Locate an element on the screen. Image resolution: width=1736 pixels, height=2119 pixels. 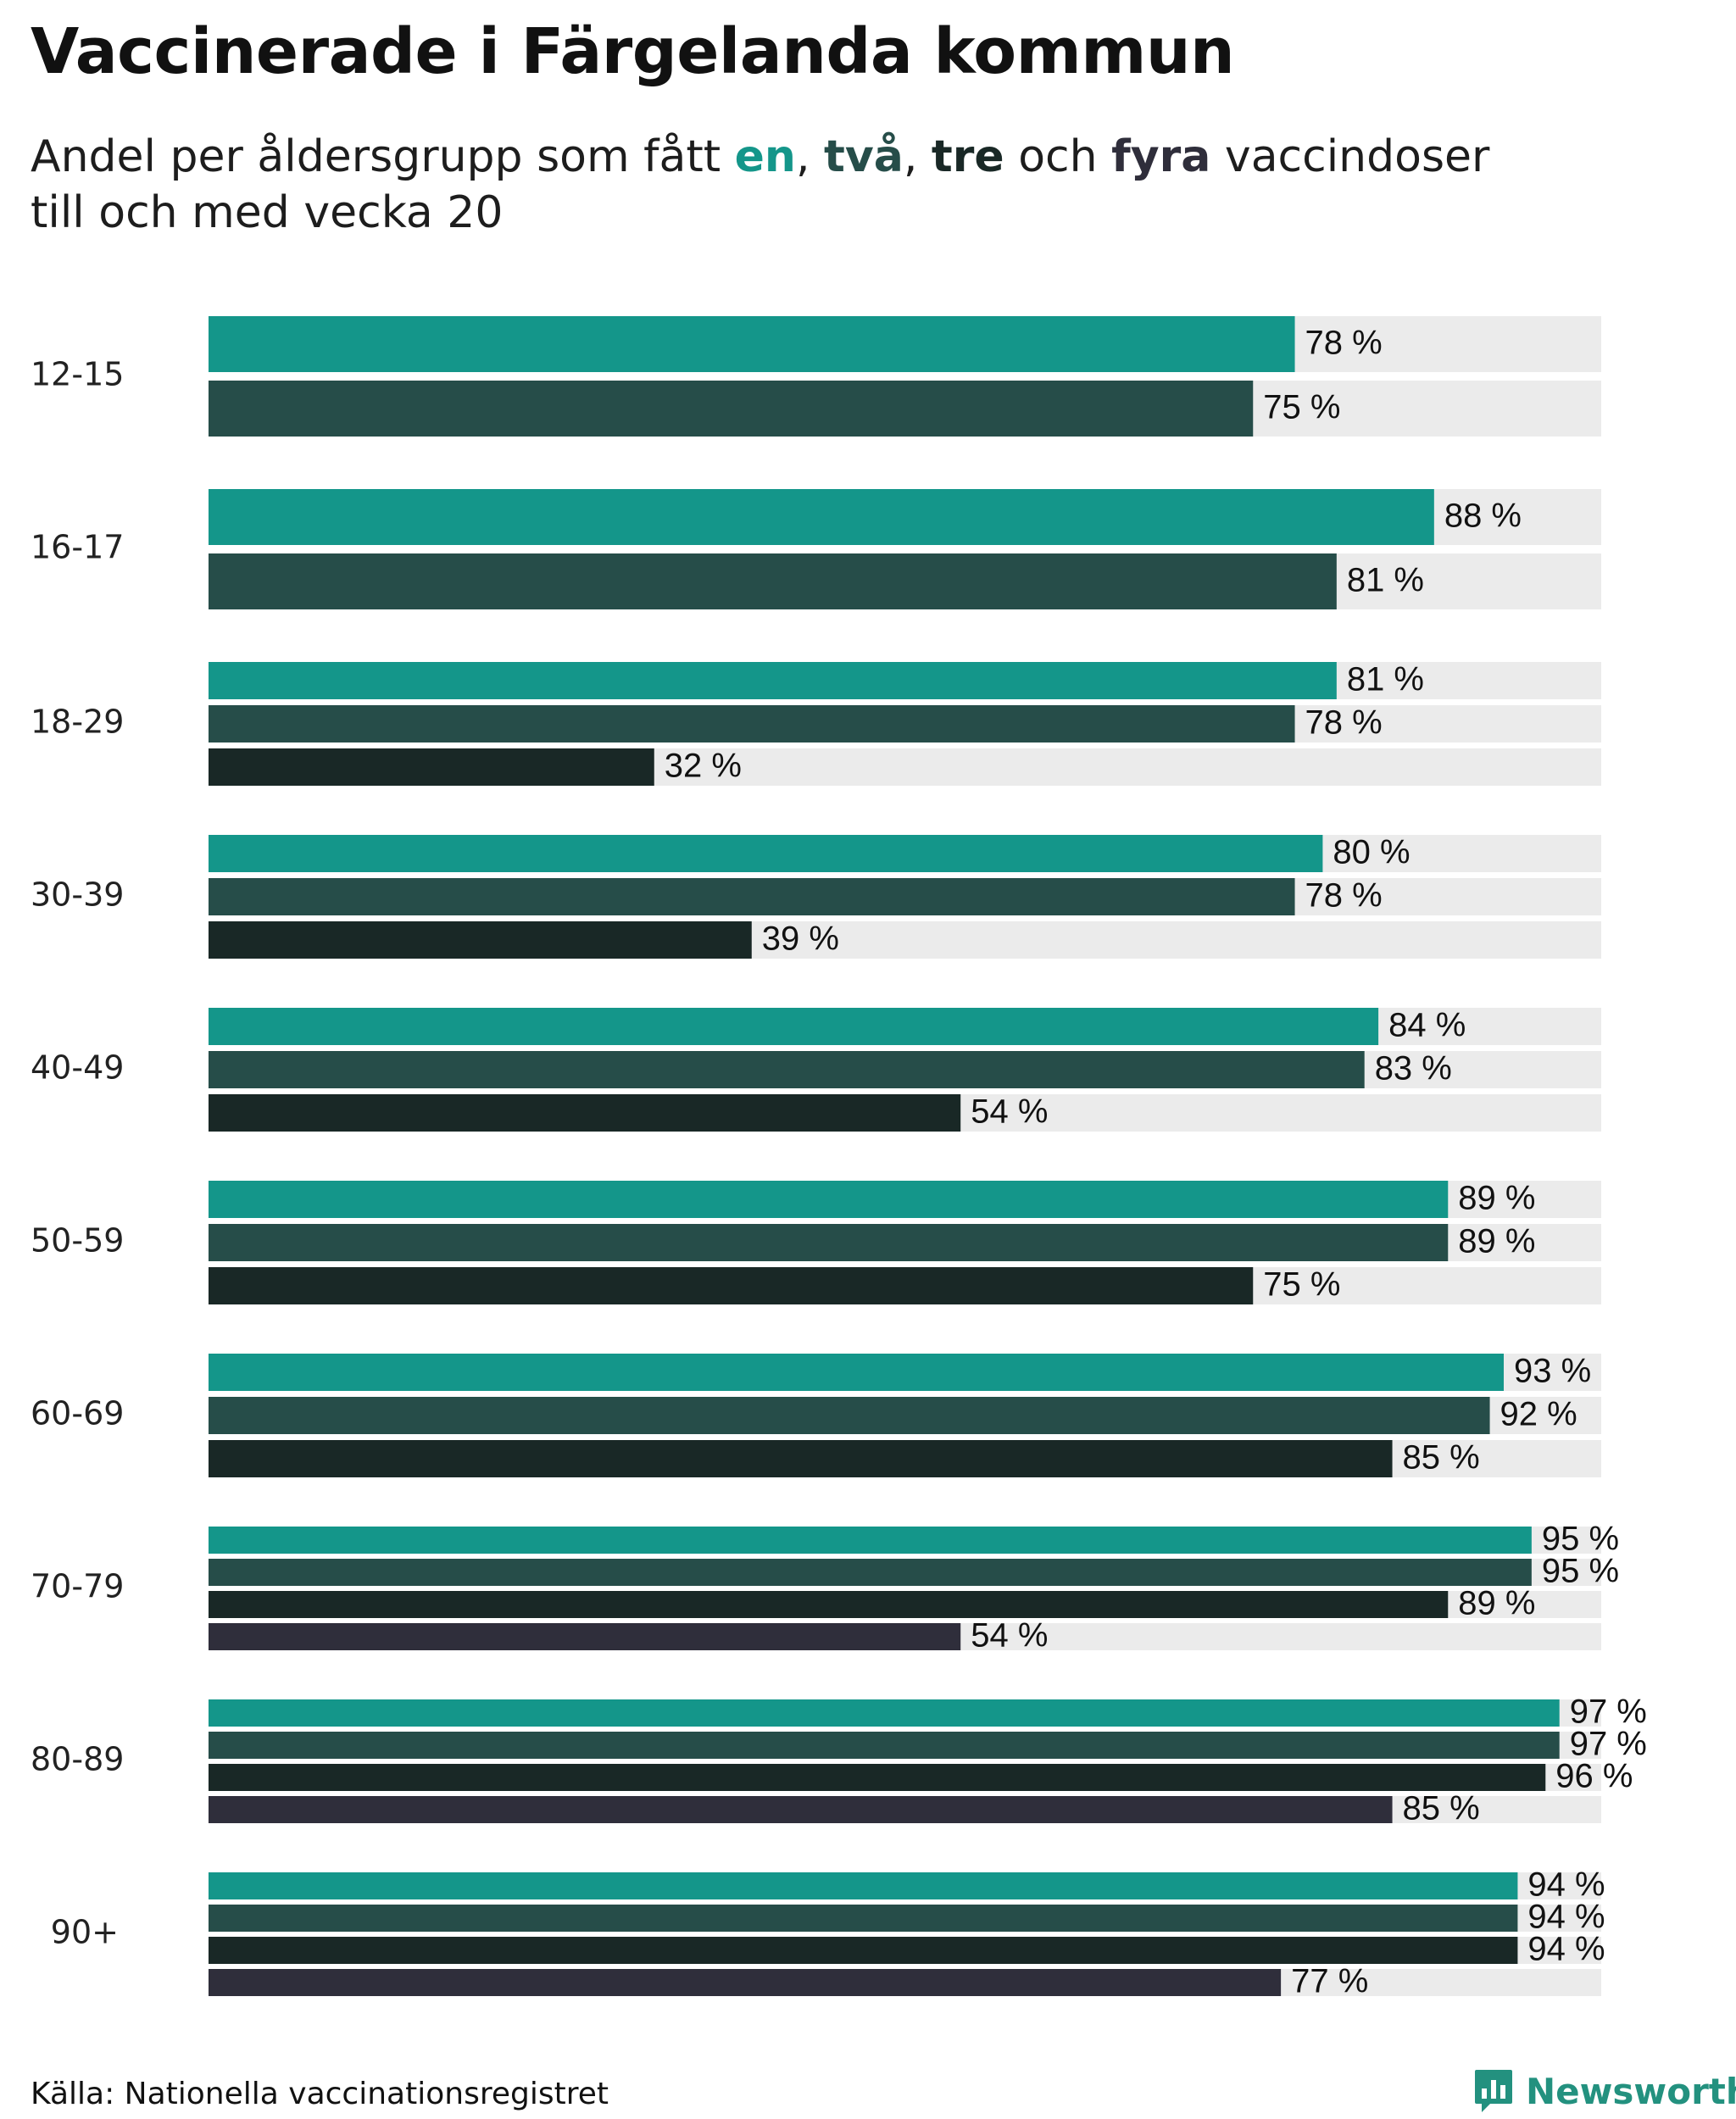
newsworthy-logo: Newsworthy is located at coordinates (1604, 2091).